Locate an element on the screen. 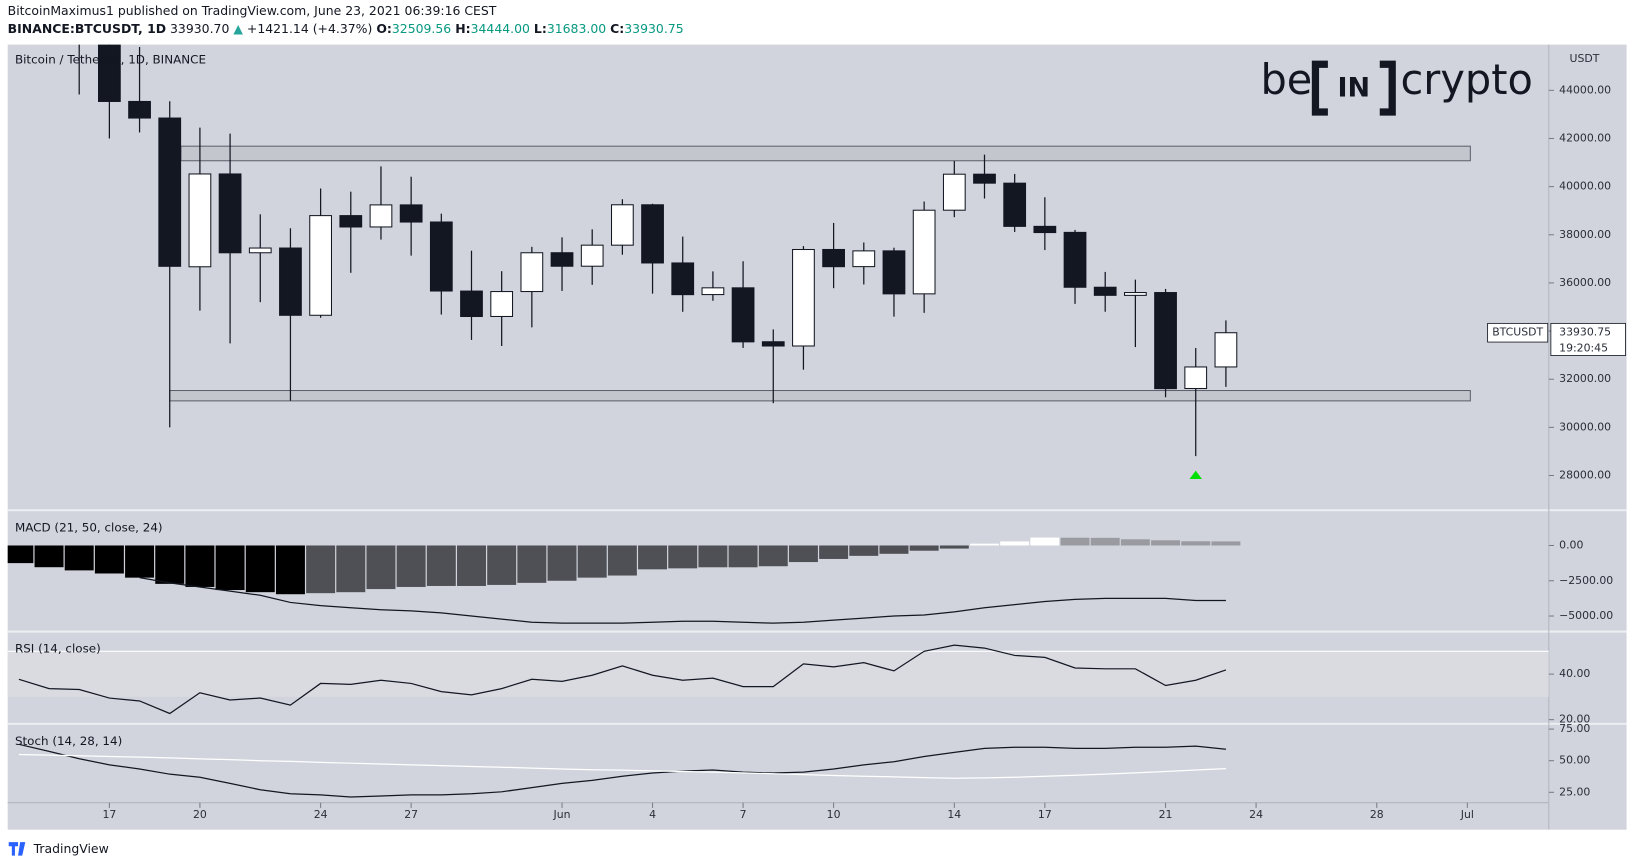 This screenshot has height=867, width=1627. symbol-box is located at coordinates (1518, 332).